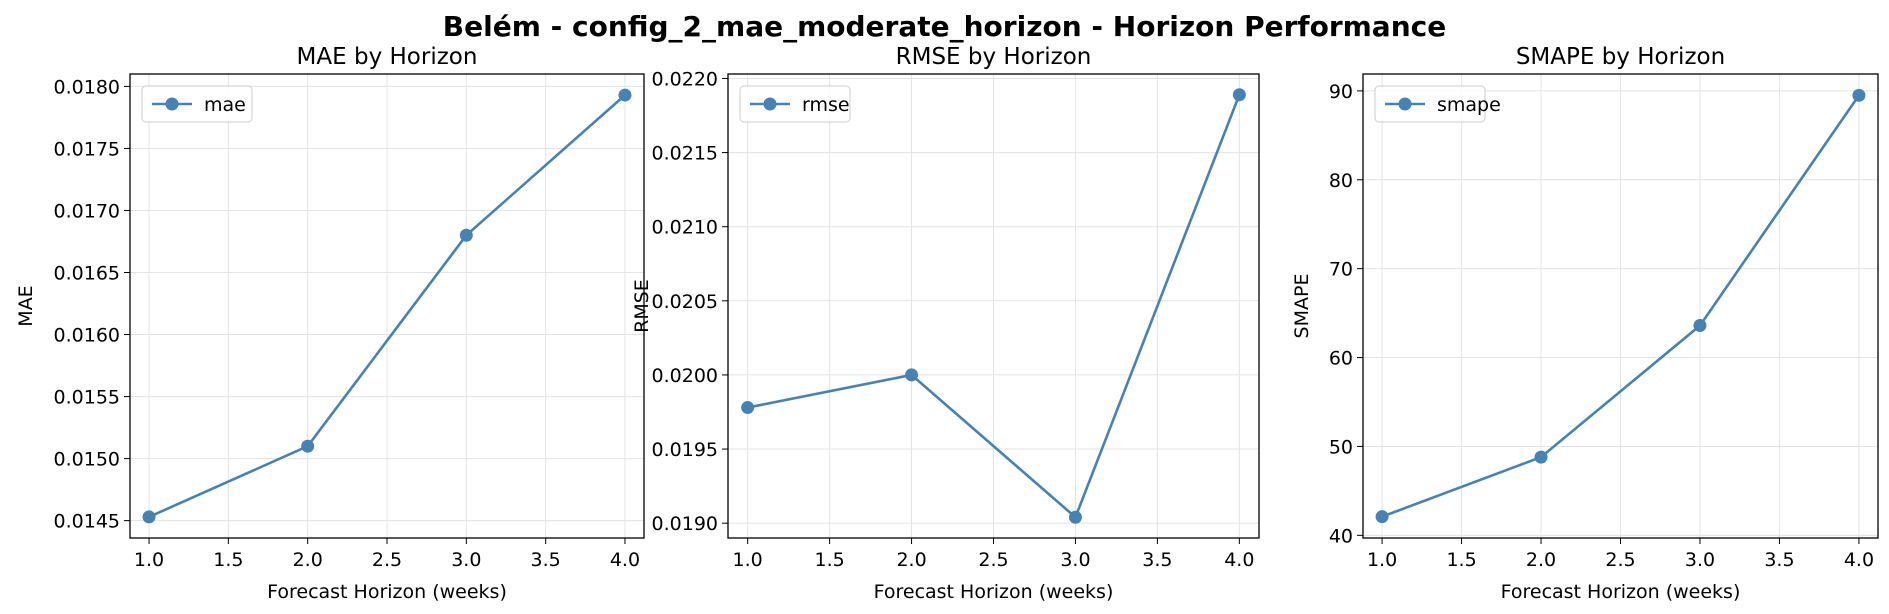  Describe the element at coordinates (87, 87) in the screenshot. I see `y-tick-label: 0.0180` at that location.